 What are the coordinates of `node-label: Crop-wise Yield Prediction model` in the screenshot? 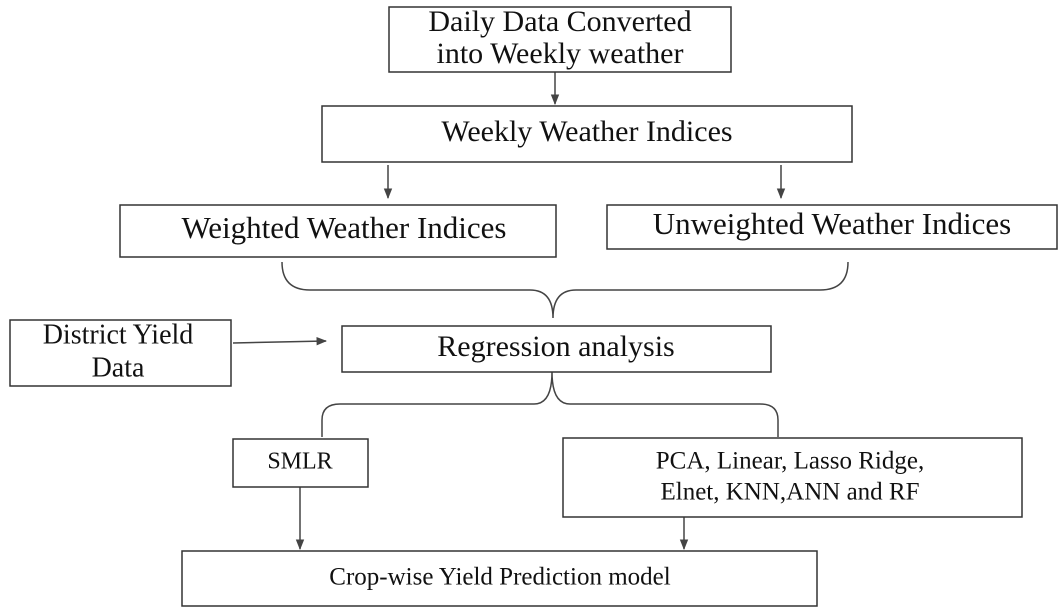 It's located at (499, 577).